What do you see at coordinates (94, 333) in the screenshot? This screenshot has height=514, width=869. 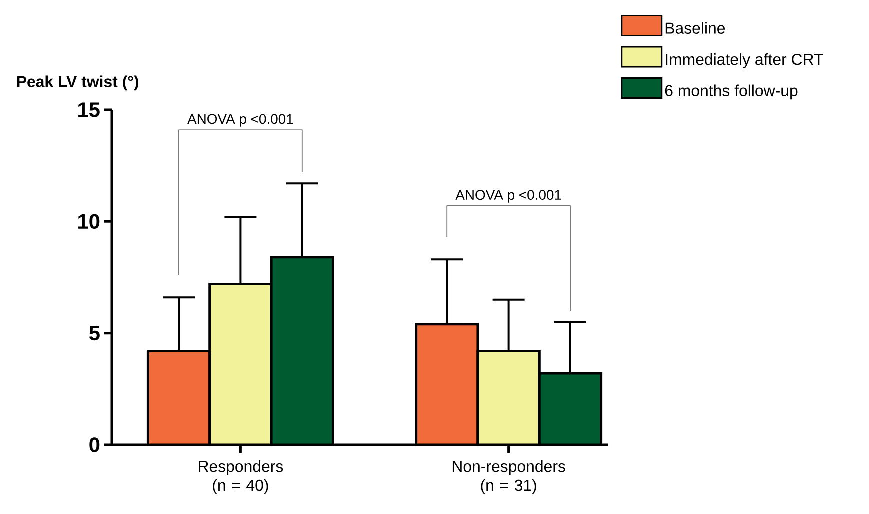 I see `y-tick-label: 5` at bounding box center [94, 333].